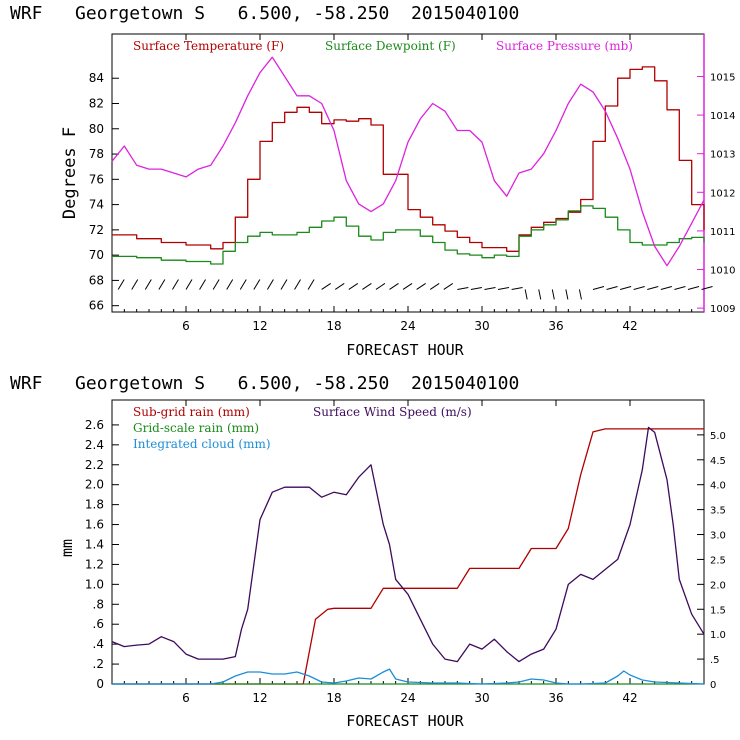  Describe the element at coordinates (98, 604) in the screenshot. I see `y-tick-label: .8` at that location.